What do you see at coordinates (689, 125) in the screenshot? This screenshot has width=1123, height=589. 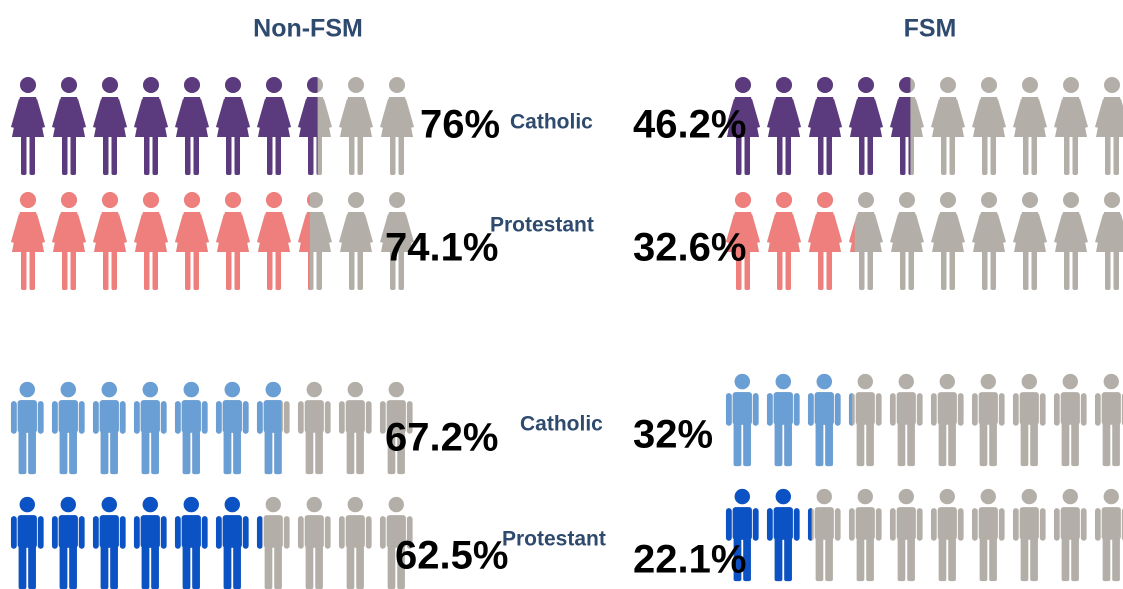 I see `value-label: 46.2%` at bounding box center [689, 125].